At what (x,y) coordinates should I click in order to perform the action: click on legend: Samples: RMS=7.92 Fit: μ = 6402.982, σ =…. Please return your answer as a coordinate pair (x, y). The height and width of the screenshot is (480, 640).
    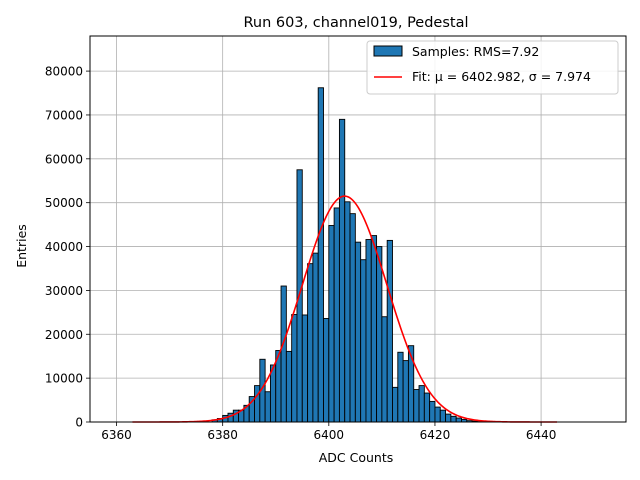
    Looking at the image, I should click on (492, 67).